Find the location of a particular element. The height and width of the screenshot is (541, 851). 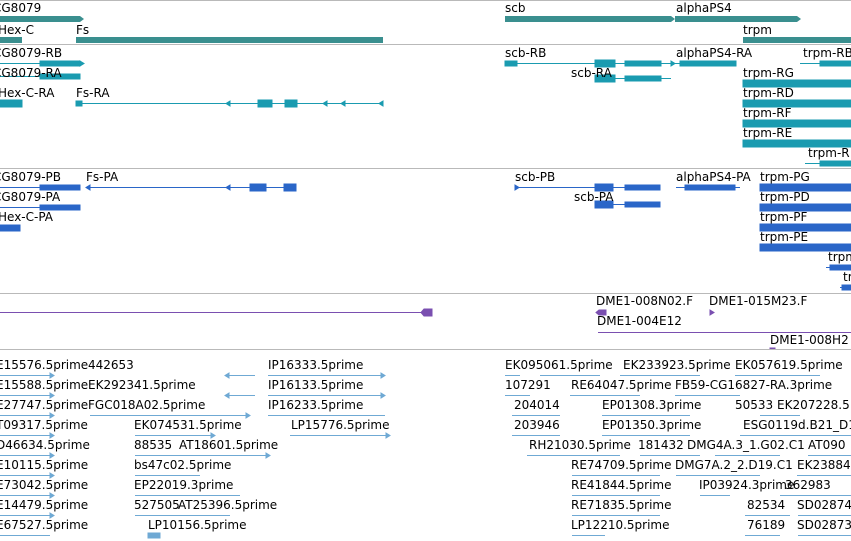

clone-label-DME1-004E12: DME1-004E12 is located at coordinates (639, 321).